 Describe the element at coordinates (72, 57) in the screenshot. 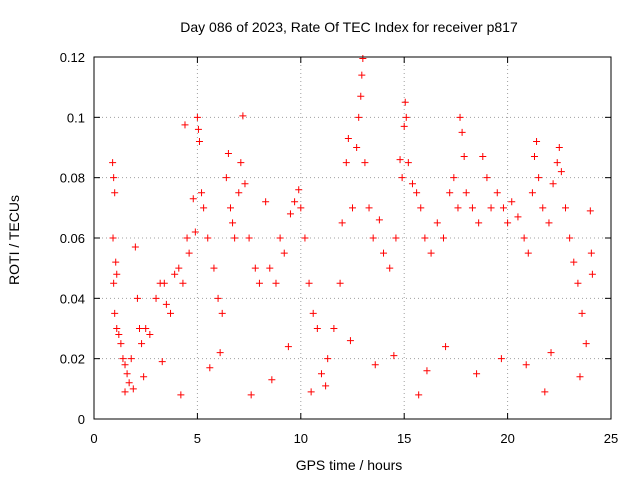

I see `y-tick-label: 0.12` at that location.